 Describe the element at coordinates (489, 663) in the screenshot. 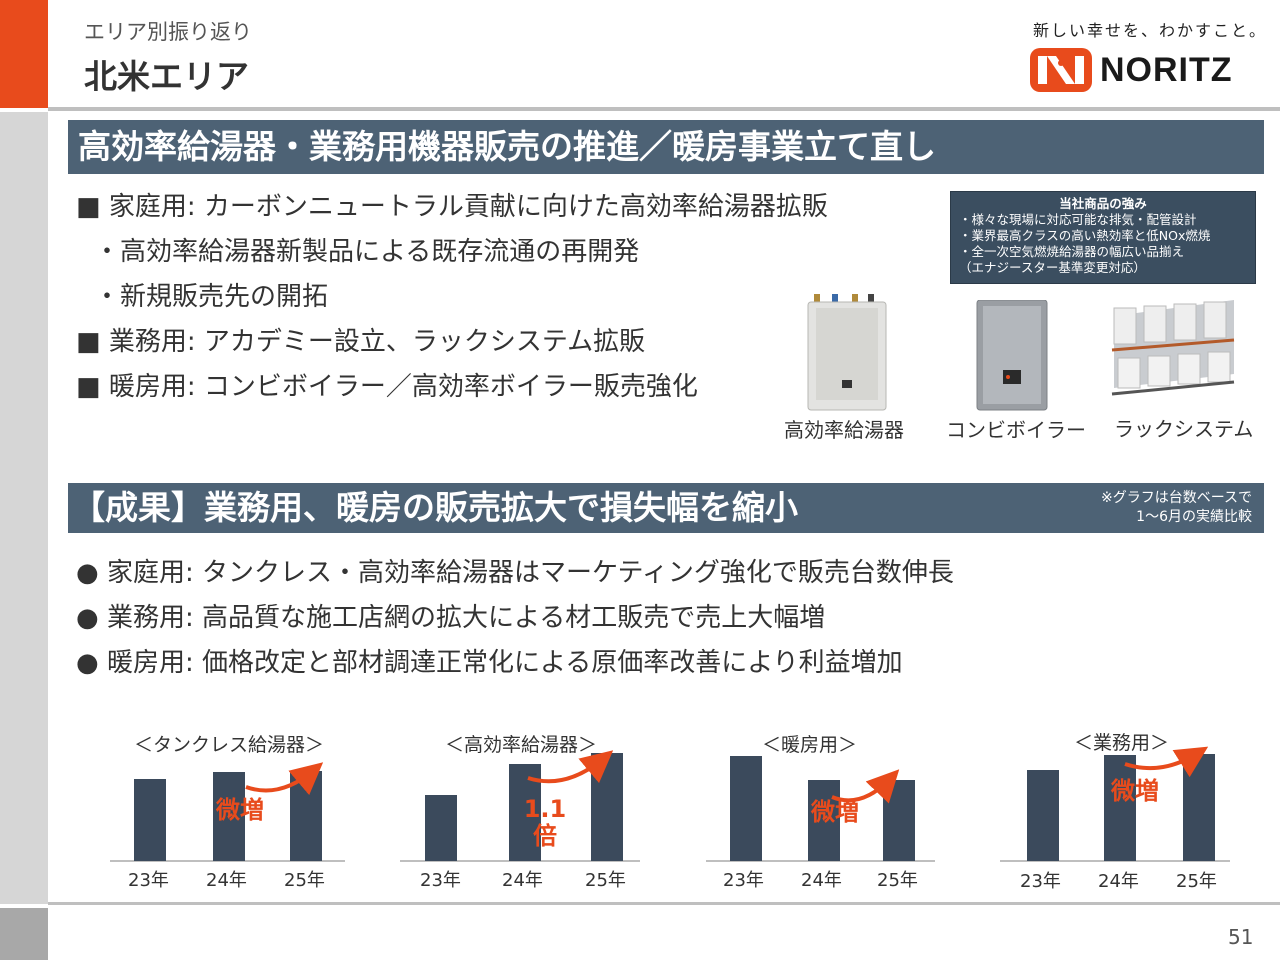

I see `section2-bullet: ● 暖房用: 価格改定と部材調達正常化による原価率改善により利益増加` at that location.